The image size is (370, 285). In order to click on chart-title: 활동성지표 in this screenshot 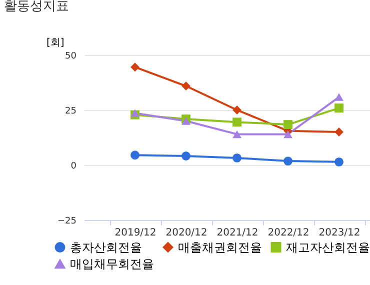, I will do `click(36, 7)`.